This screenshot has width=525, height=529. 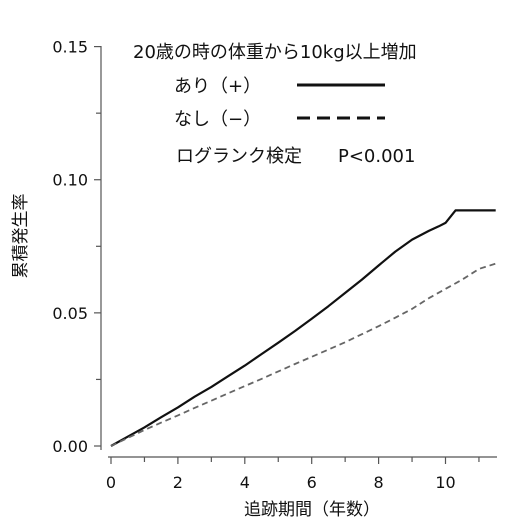 I want to click on x-tick-label: 0, so click(x=111, y=482).